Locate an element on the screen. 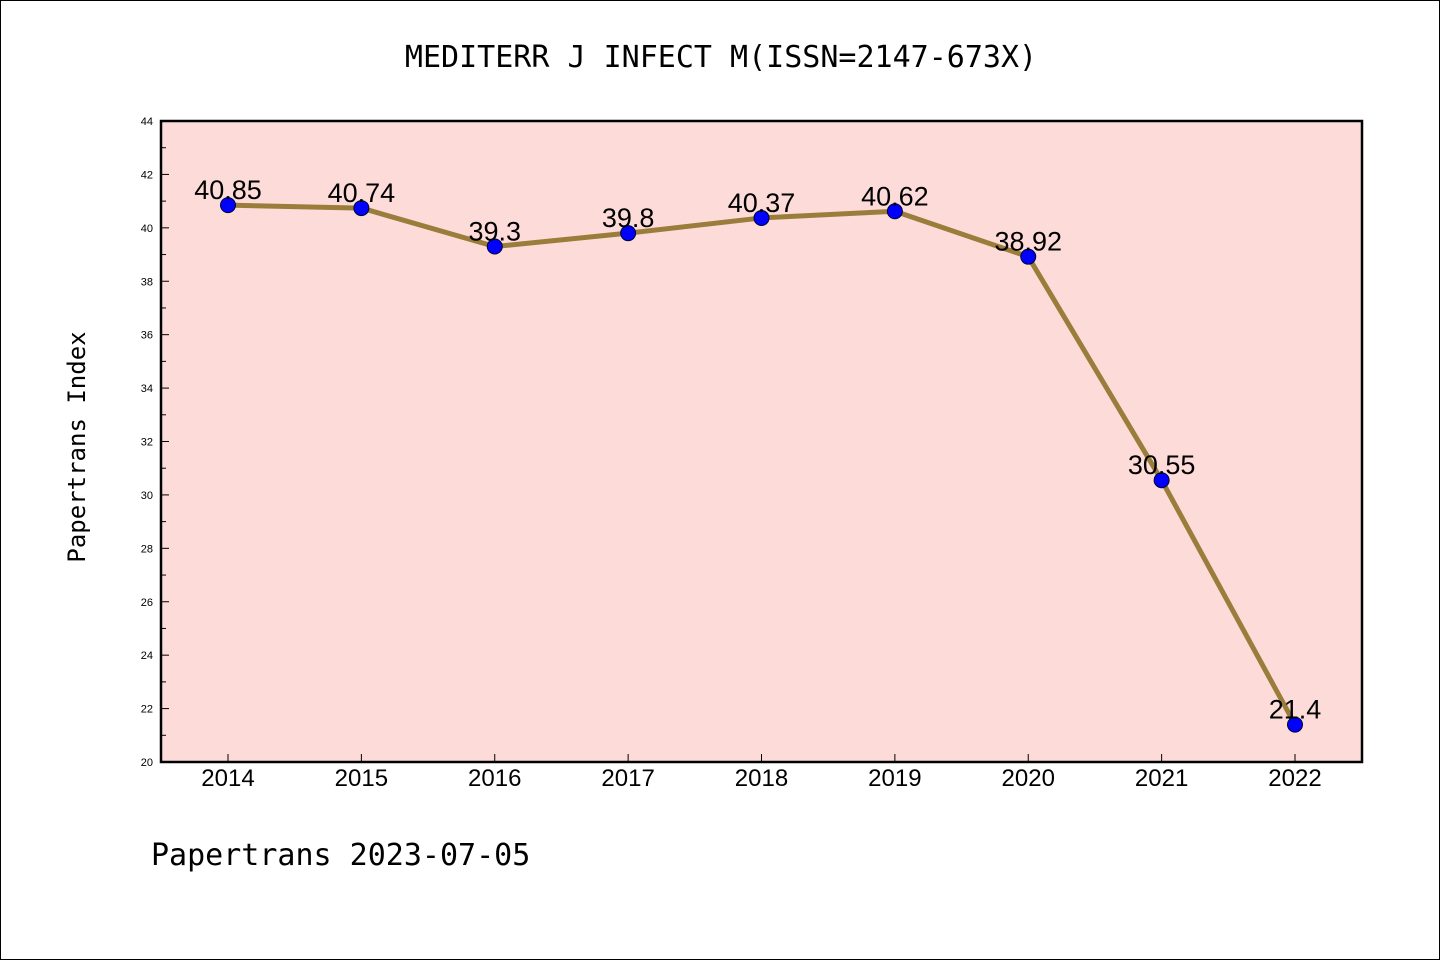 The height and width of the screenshot is (961, 1440). y-tick-label: 26 is located at coordinates (147, 603).